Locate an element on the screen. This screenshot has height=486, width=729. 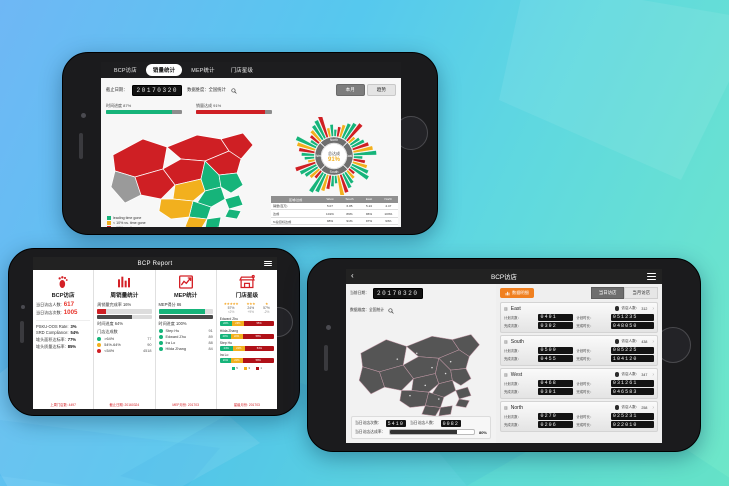
toggle-month-visit: 当月访店 is located at coordinates (641, 293).